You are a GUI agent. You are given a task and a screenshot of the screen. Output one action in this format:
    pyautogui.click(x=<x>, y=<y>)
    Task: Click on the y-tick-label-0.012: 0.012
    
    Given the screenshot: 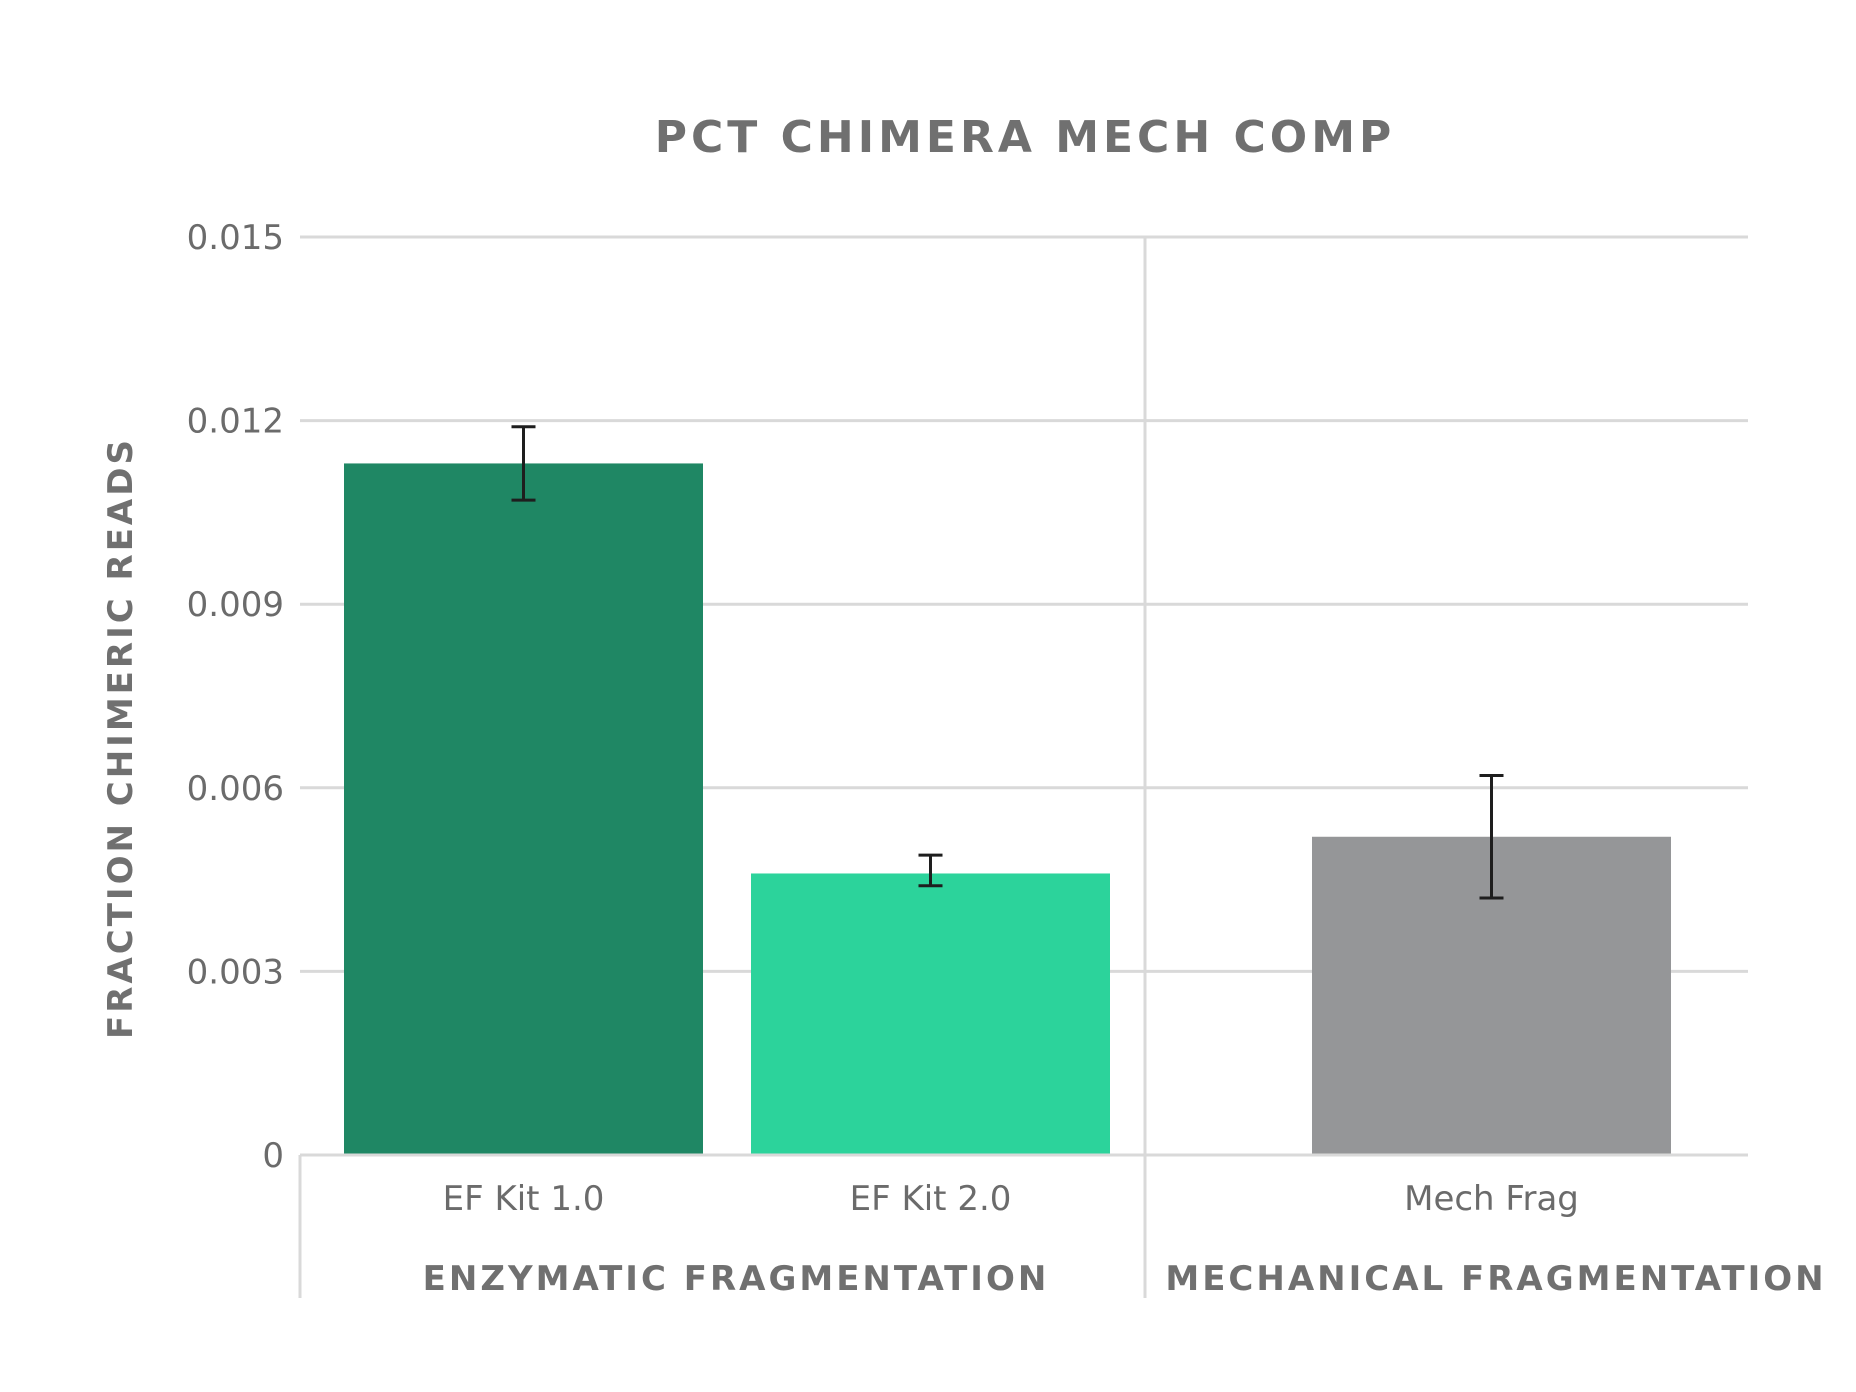 What is the action you would take?
    pyautogui.click(x=235, y=422)
    